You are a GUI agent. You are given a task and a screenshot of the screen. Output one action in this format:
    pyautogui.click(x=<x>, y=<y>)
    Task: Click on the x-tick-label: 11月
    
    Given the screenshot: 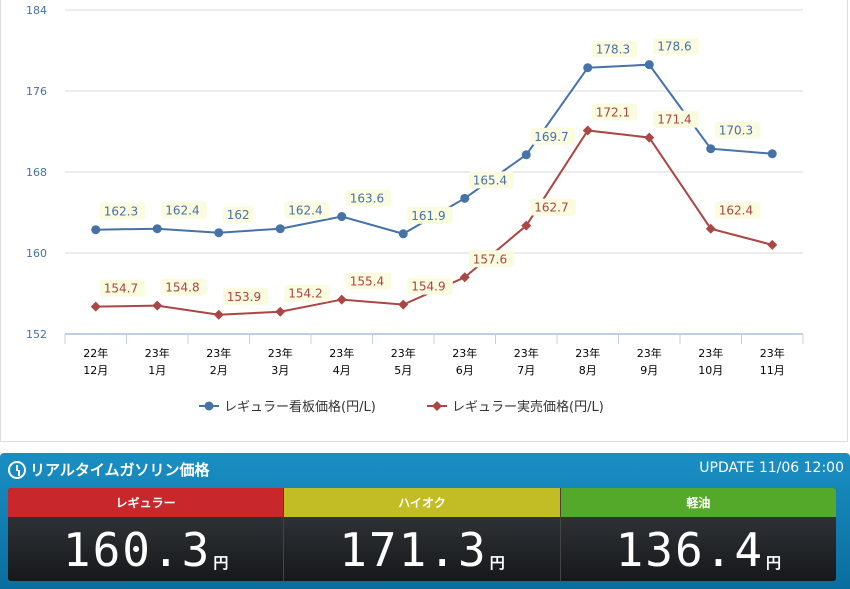 What is the action you would take?
    pyautogui.click(x=772, y=370)
    